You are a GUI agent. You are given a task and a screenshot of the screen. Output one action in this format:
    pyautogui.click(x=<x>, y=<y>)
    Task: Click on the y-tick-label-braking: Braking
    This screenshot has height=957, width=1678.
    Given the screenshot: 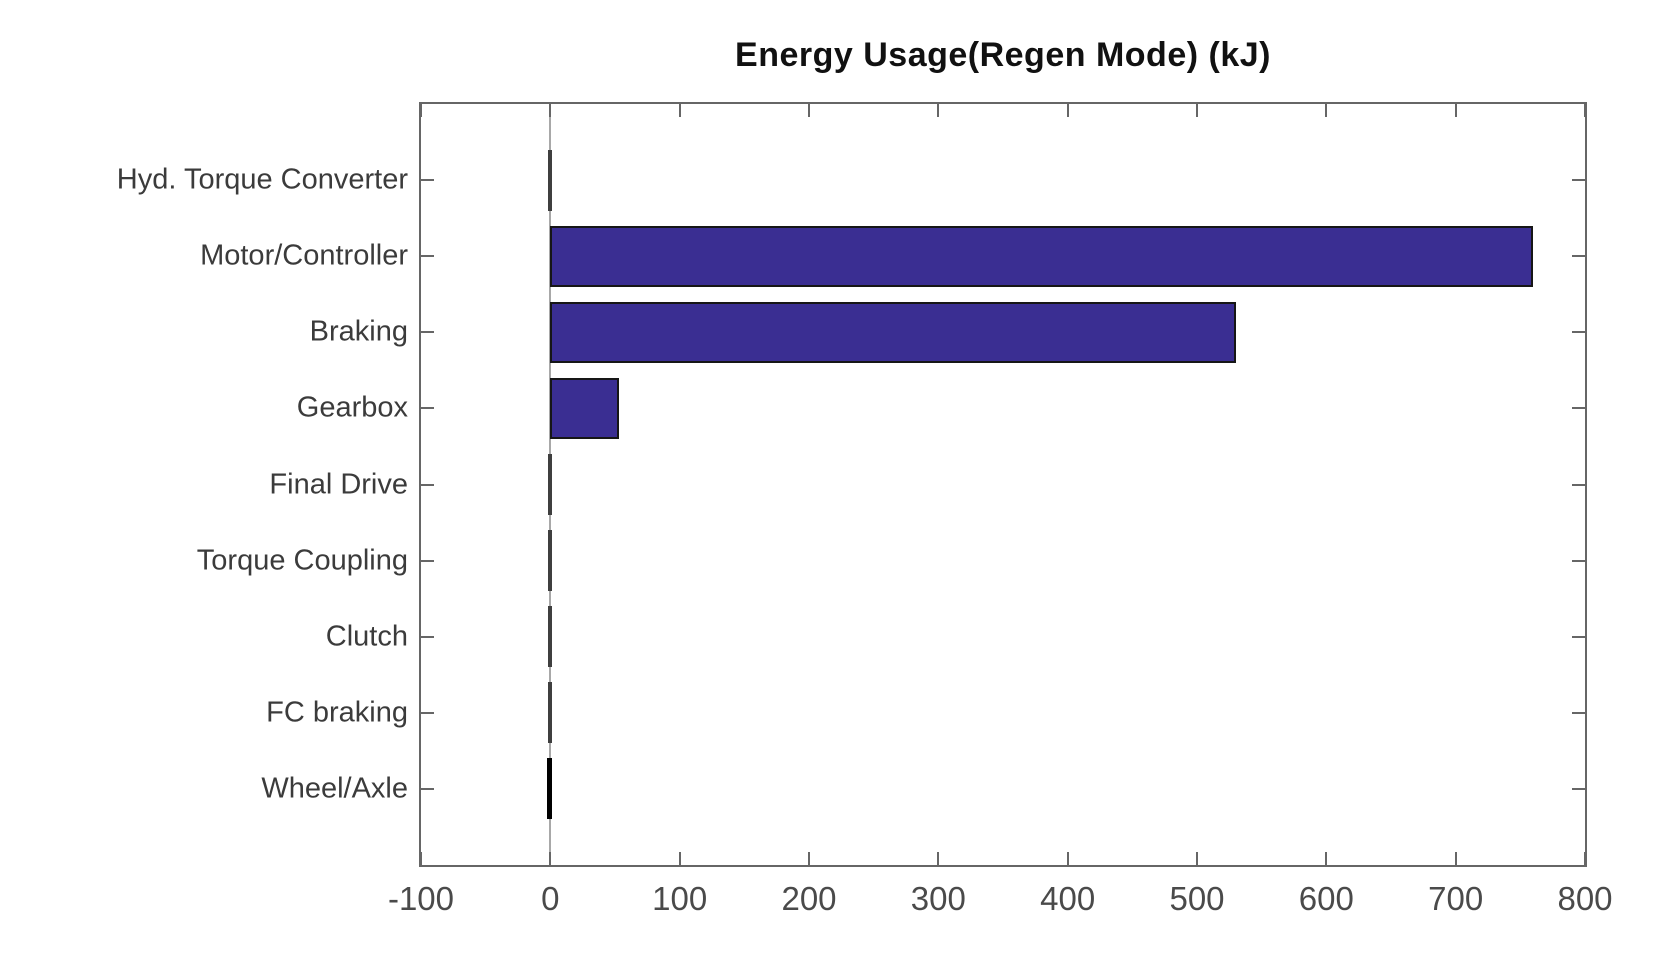 What is the action you would take?
    pyautogui.click(x=358, y=331)
    